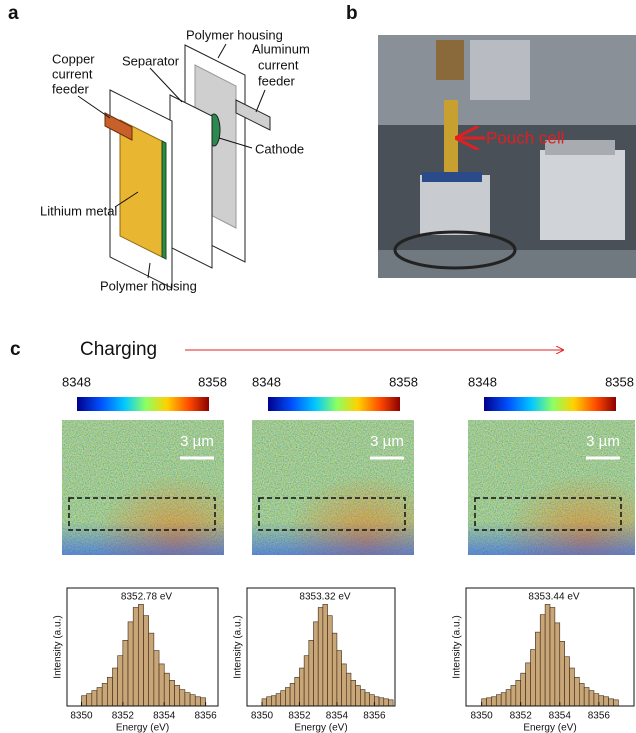 The image size is (636, 733). Describe the element at coordinates (151, 60) in the screenshot. I see `label: Separator` at that location.